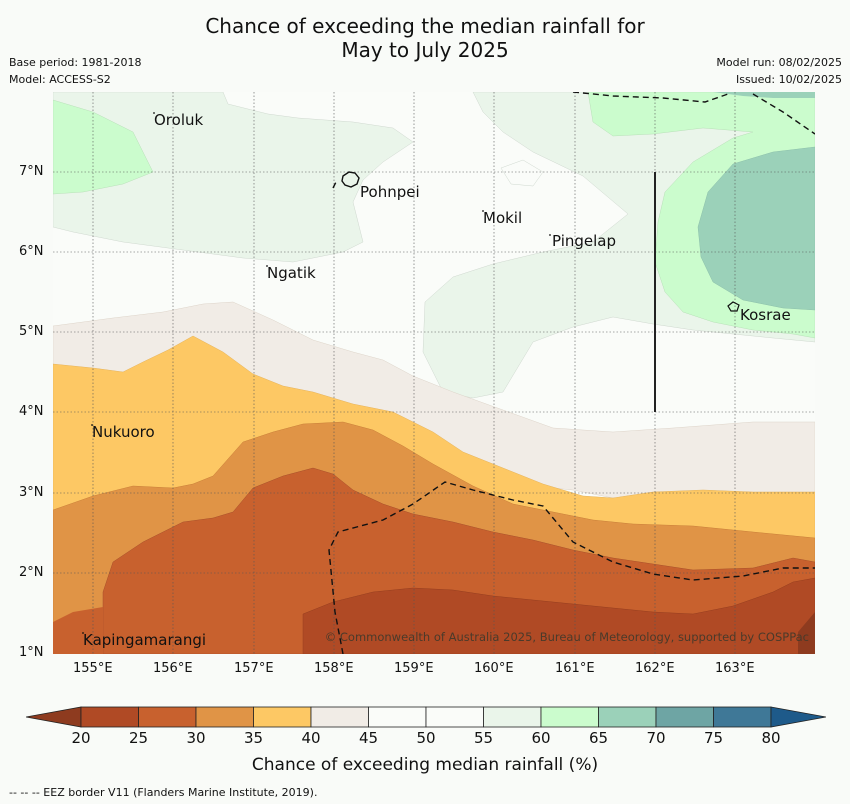 The width and height of the screenshot is (850, 804). What do you see at coordinates (425, 50) in the screenshot?
I see `title-line-2: May to July 2025` at bounding box center [425, 50].